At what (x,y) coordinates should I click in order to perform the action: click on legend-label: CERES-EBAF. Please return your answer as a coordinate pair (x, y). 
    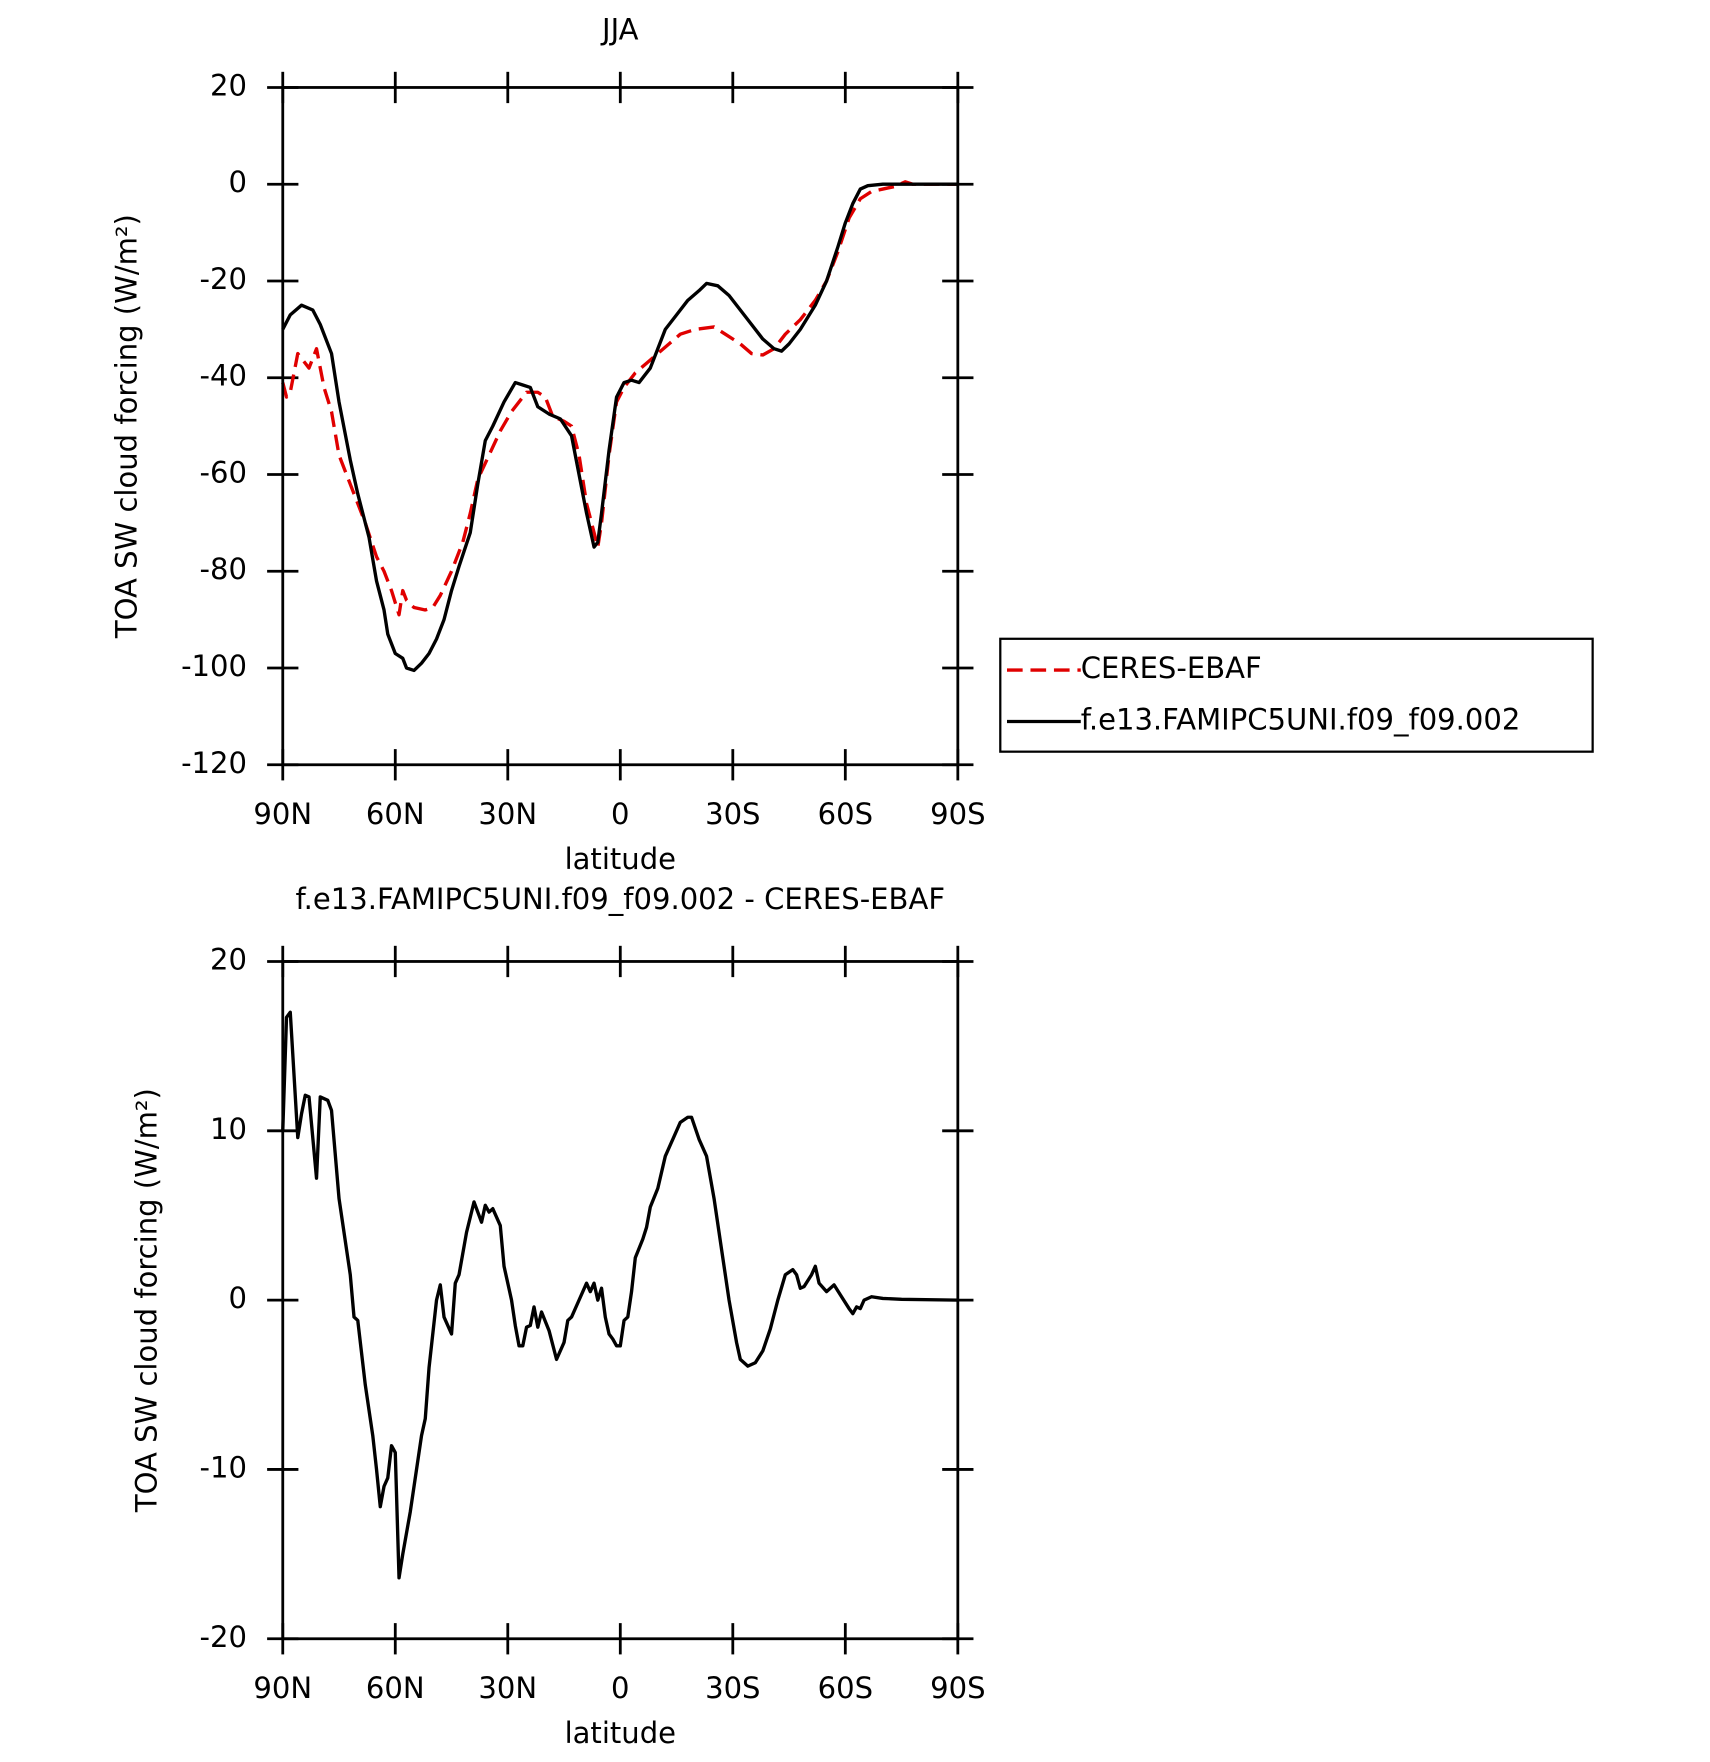
    Looking at the image, I should click on (1171, 668).